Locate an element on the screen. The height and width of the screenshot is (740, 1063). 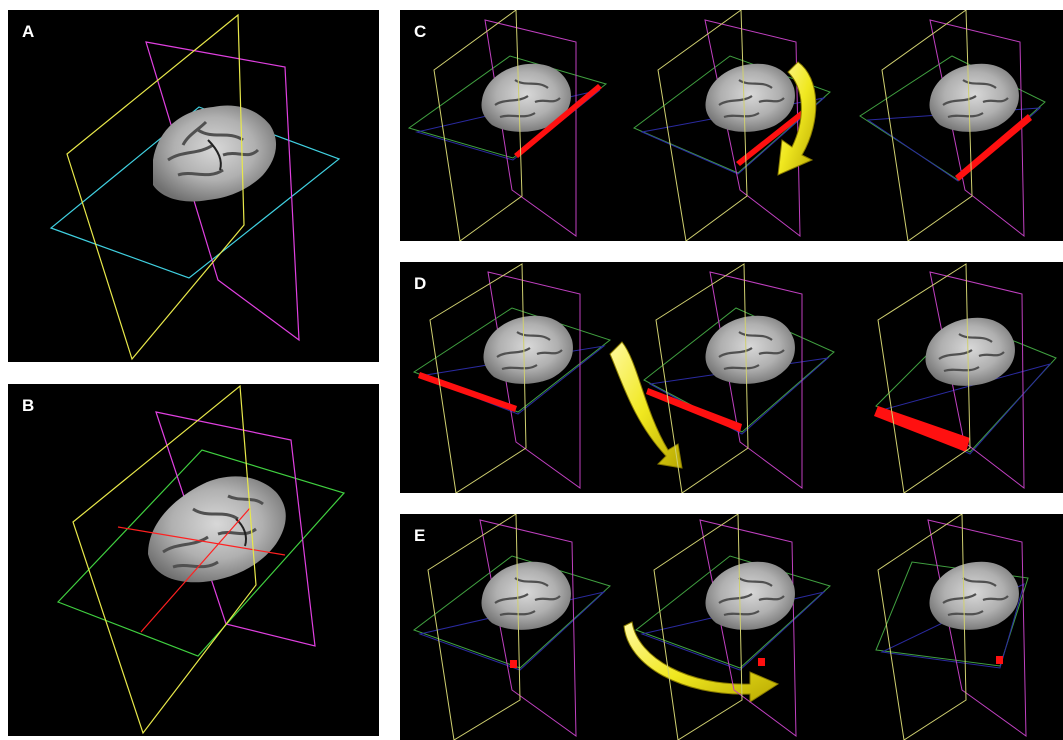
panel-a-diagram is located at coordinates (195, 187).